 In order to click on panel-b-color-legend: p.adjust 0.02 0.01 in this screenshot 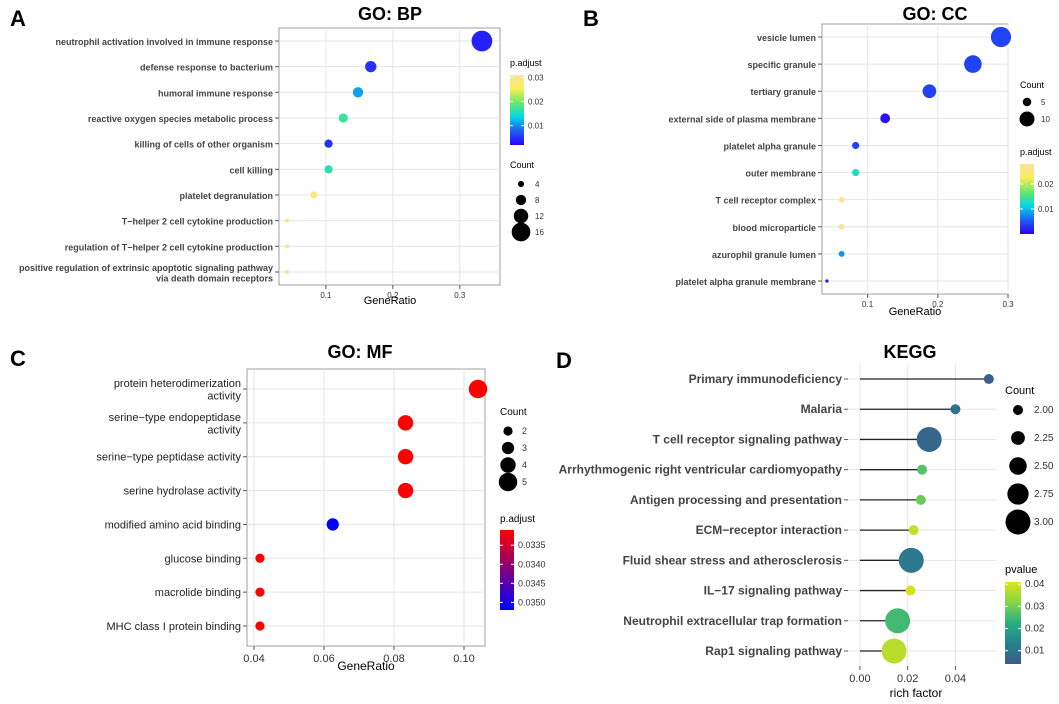, I will do `click(1037, 190)`.